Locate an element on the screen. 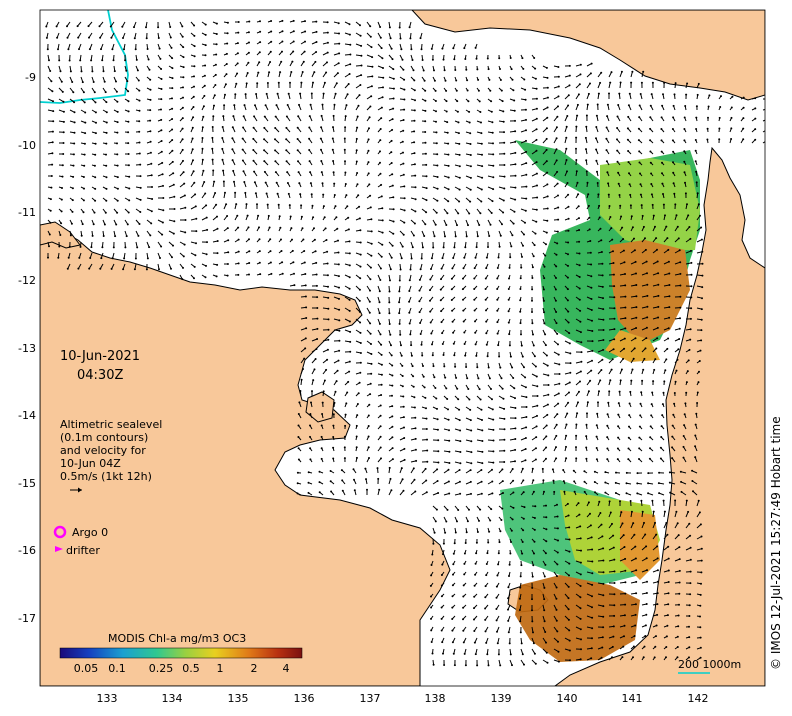 Image resolution: width=792 pixels, height=716 pixels. lon-tick-label: 134 is located at coordinates (172, 698).